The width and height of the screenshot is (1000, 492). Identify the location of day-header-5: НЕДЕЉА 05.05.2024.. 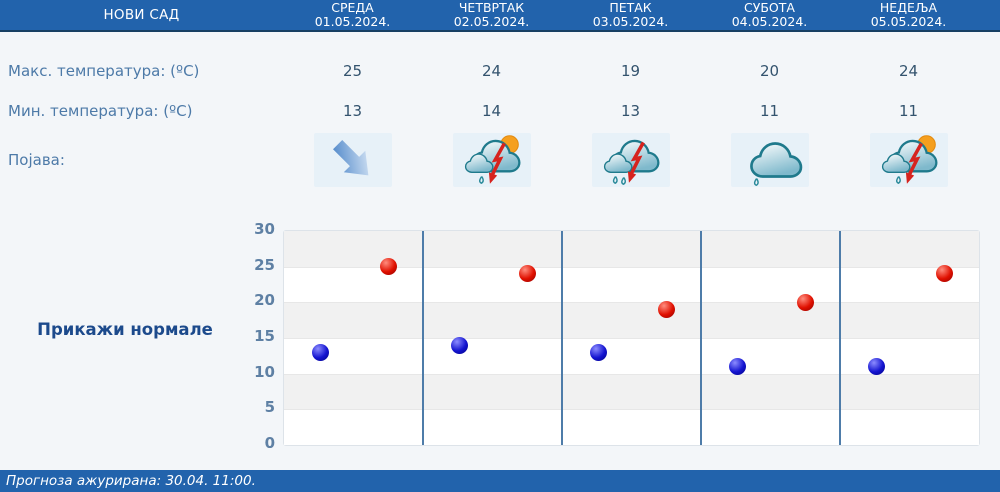
(908, 15).